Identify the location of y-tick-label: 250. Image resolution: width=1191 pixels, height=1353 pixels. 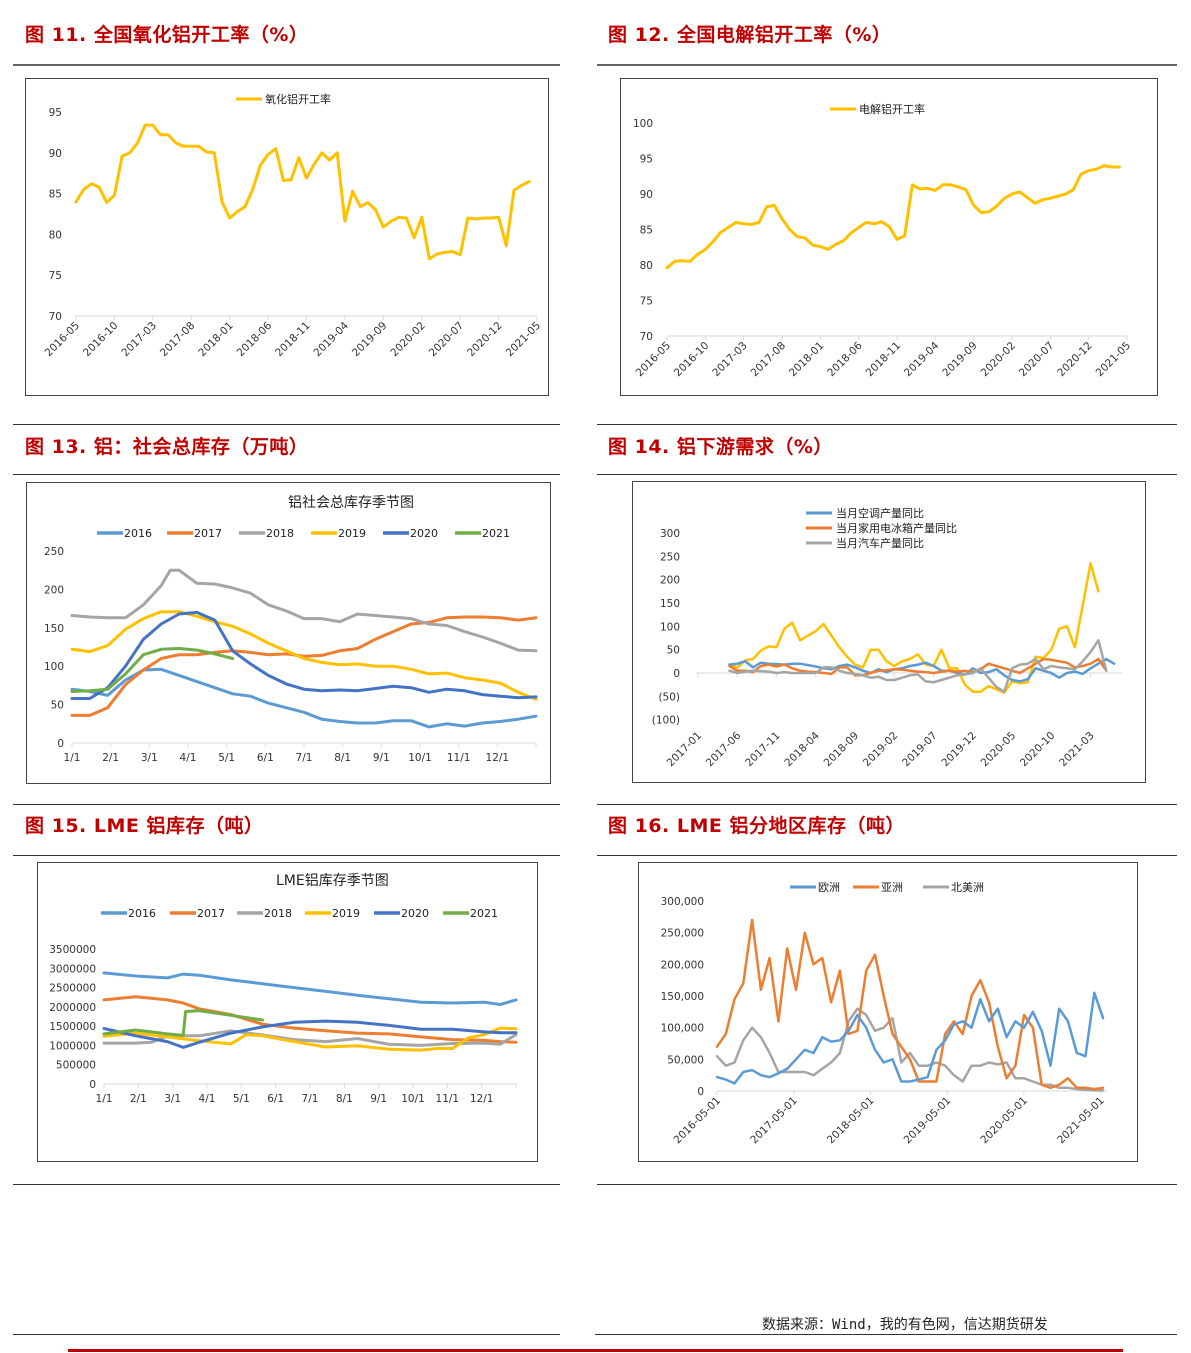
(670, 557).